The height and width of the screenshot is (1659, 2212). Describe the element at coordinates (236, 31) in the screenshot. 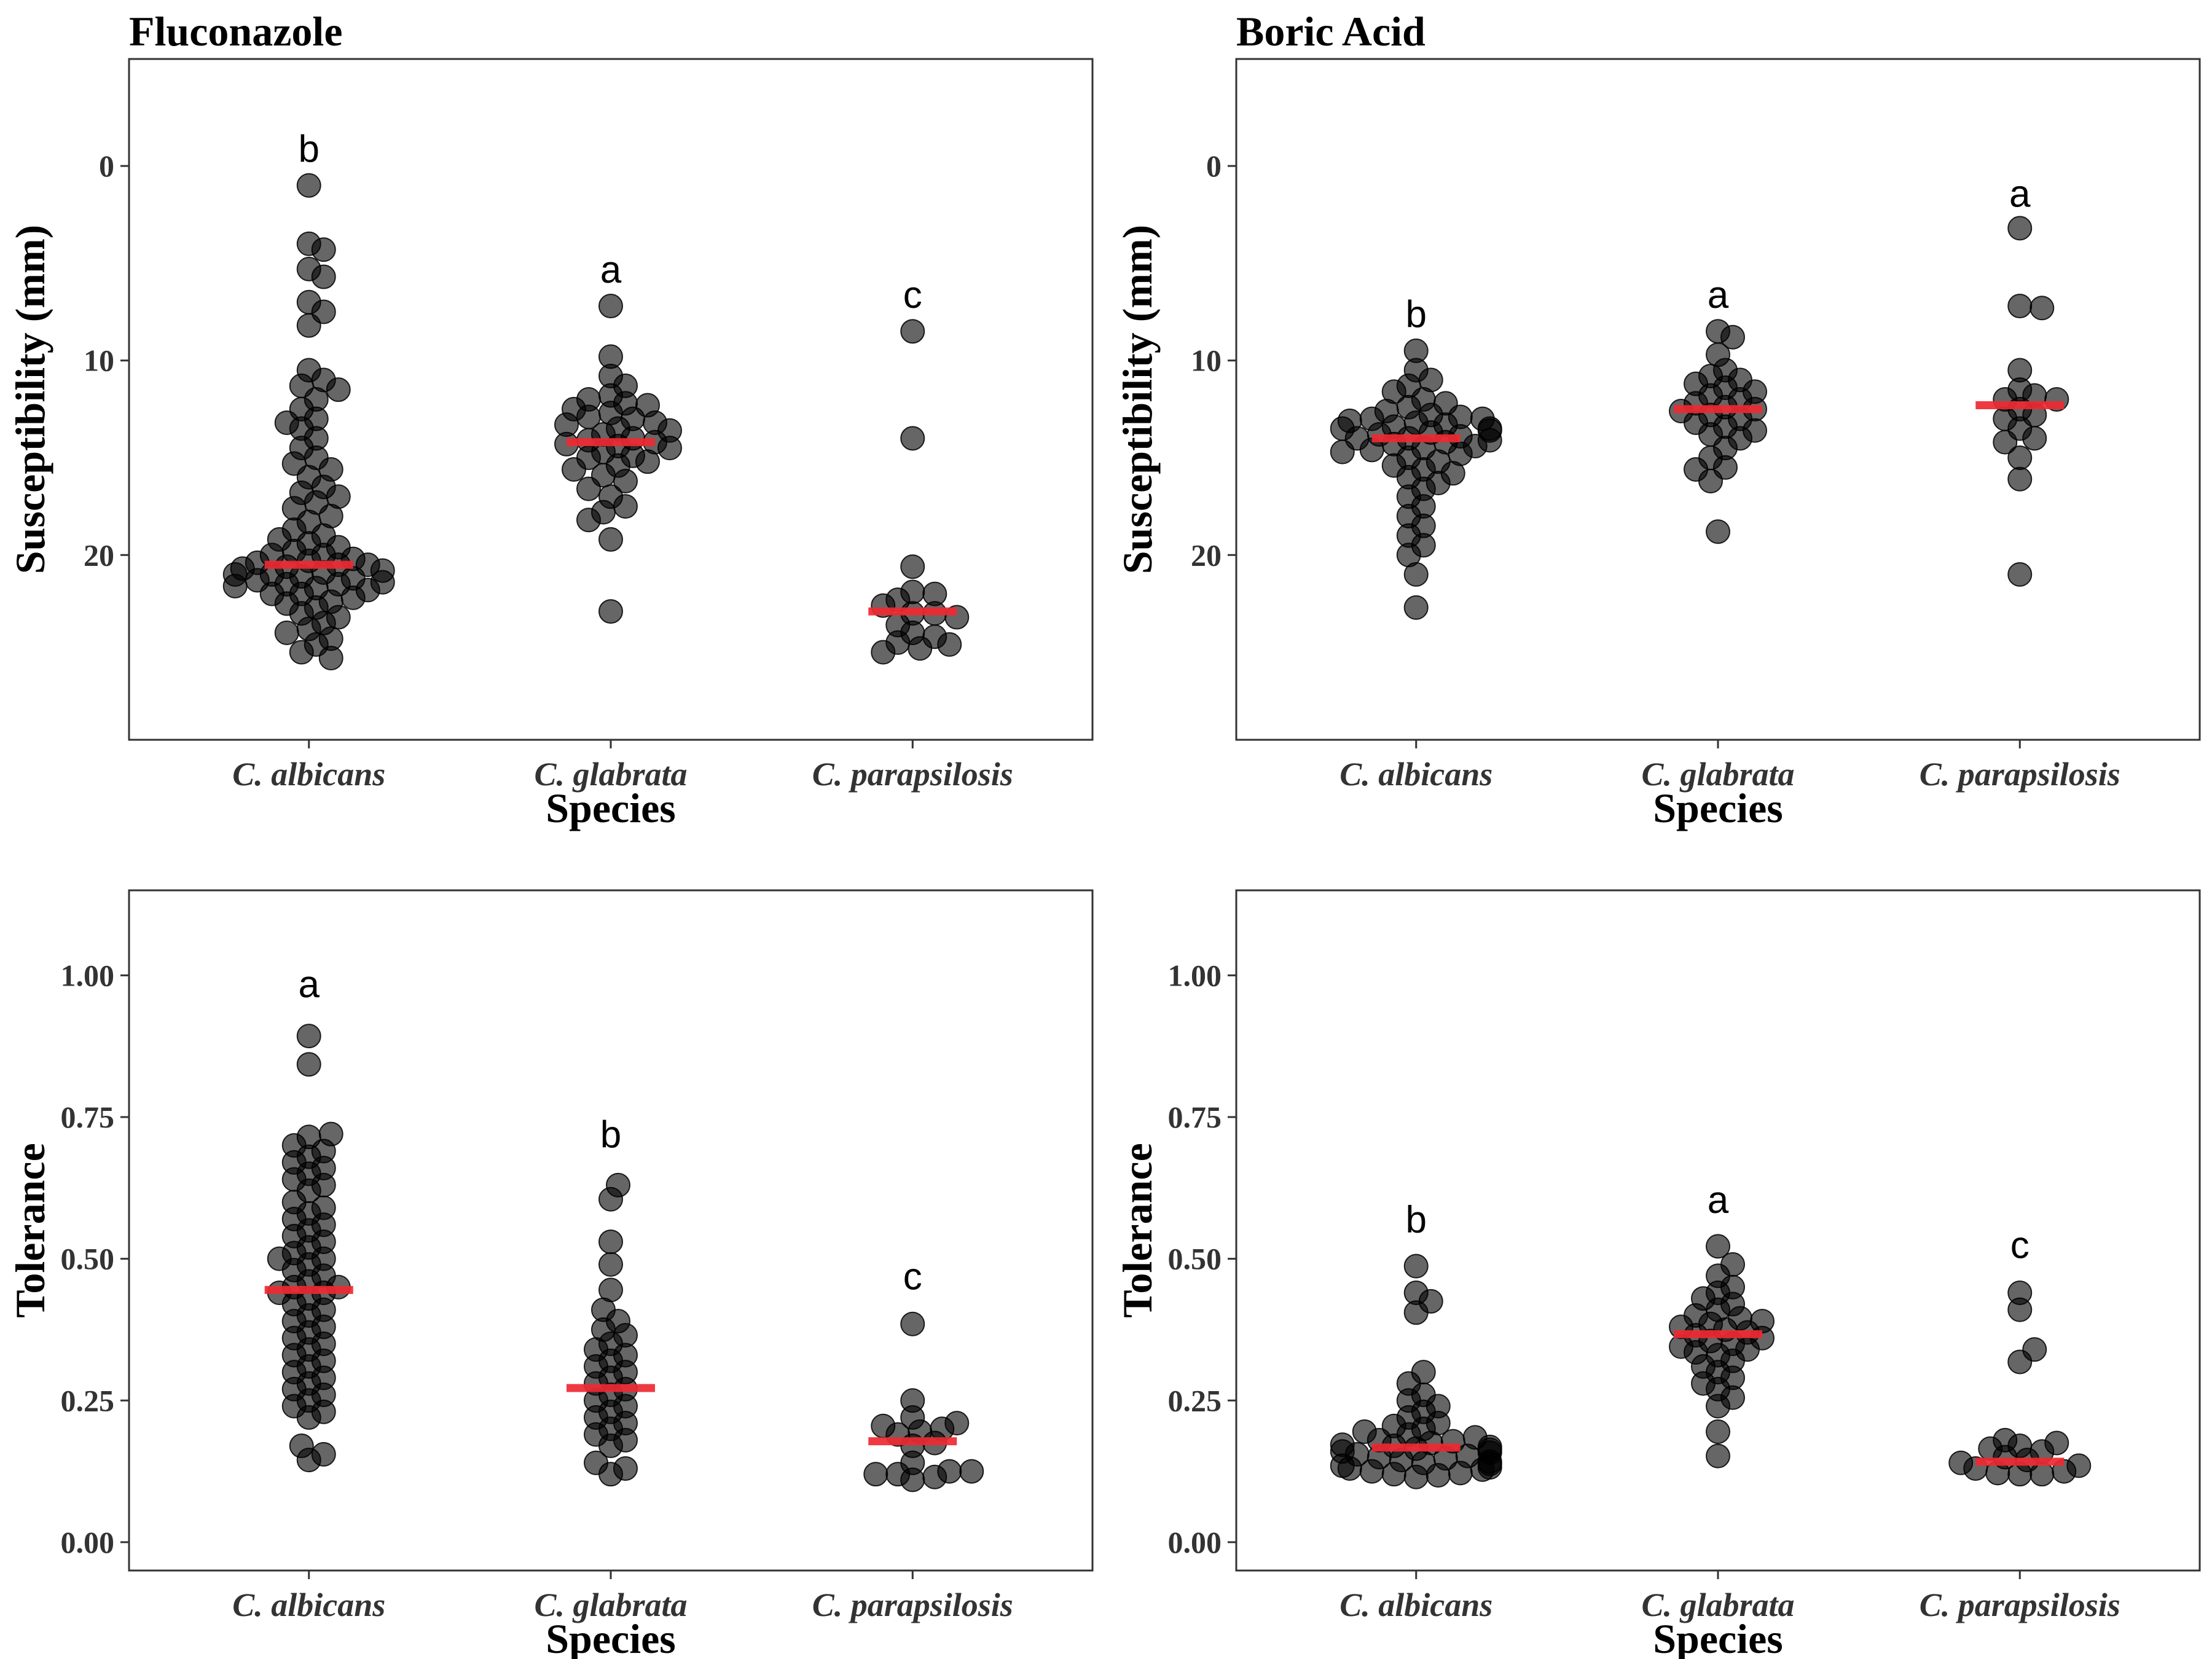

I see `panel-title: Fluconazole` at that location.